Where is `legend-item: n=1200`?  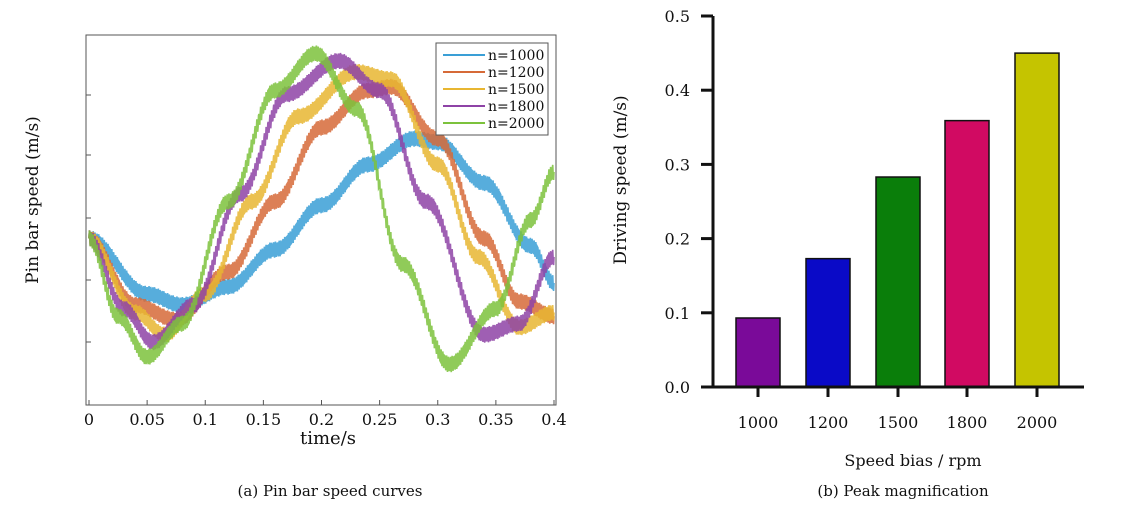
legend-item: n=1200 is located at coordinates (493, 73).